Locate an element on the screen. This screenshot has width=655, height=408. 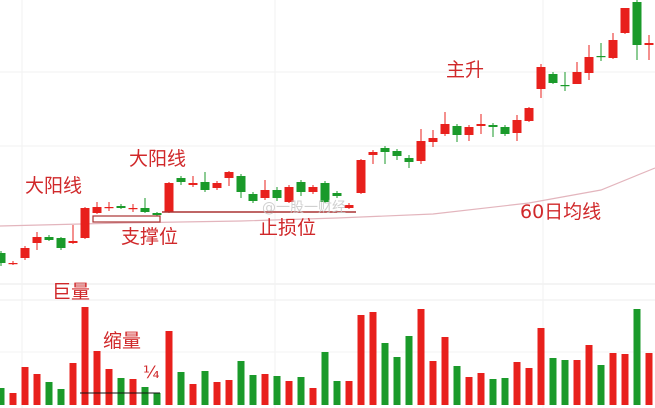
annotation-quarter: ¼ is located at coordinates (151, 373).